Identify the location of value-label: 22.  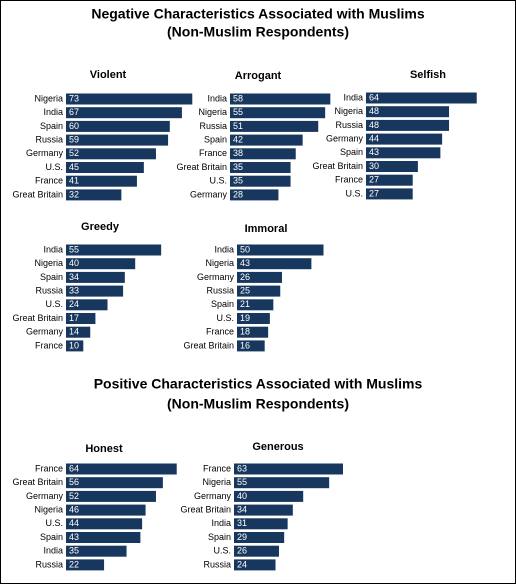
(74, 564).